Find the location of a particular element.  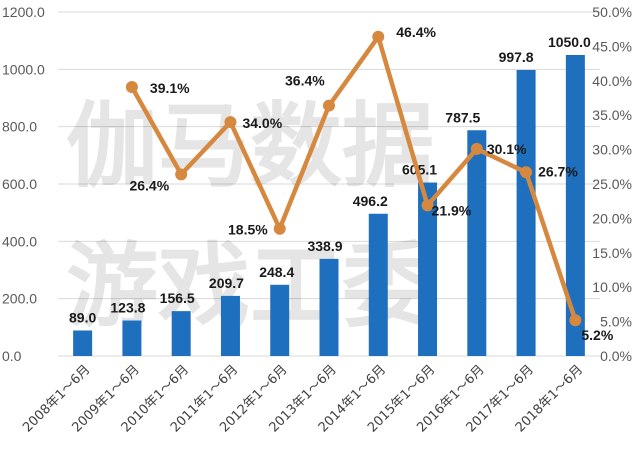

bar-data-label: 1050.0 is located at coordinates (569, 42).